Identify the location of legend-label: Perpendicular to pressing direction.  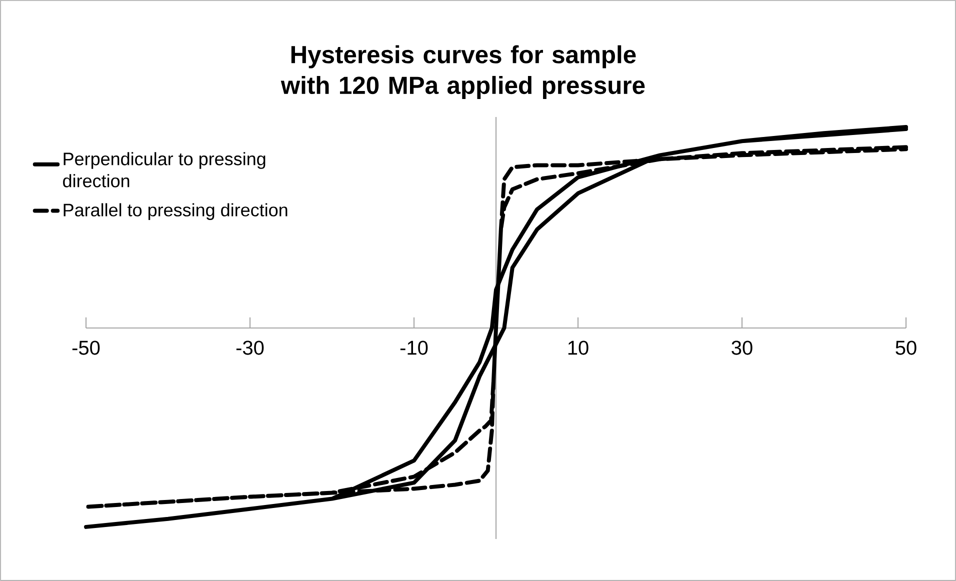
(164, 170).